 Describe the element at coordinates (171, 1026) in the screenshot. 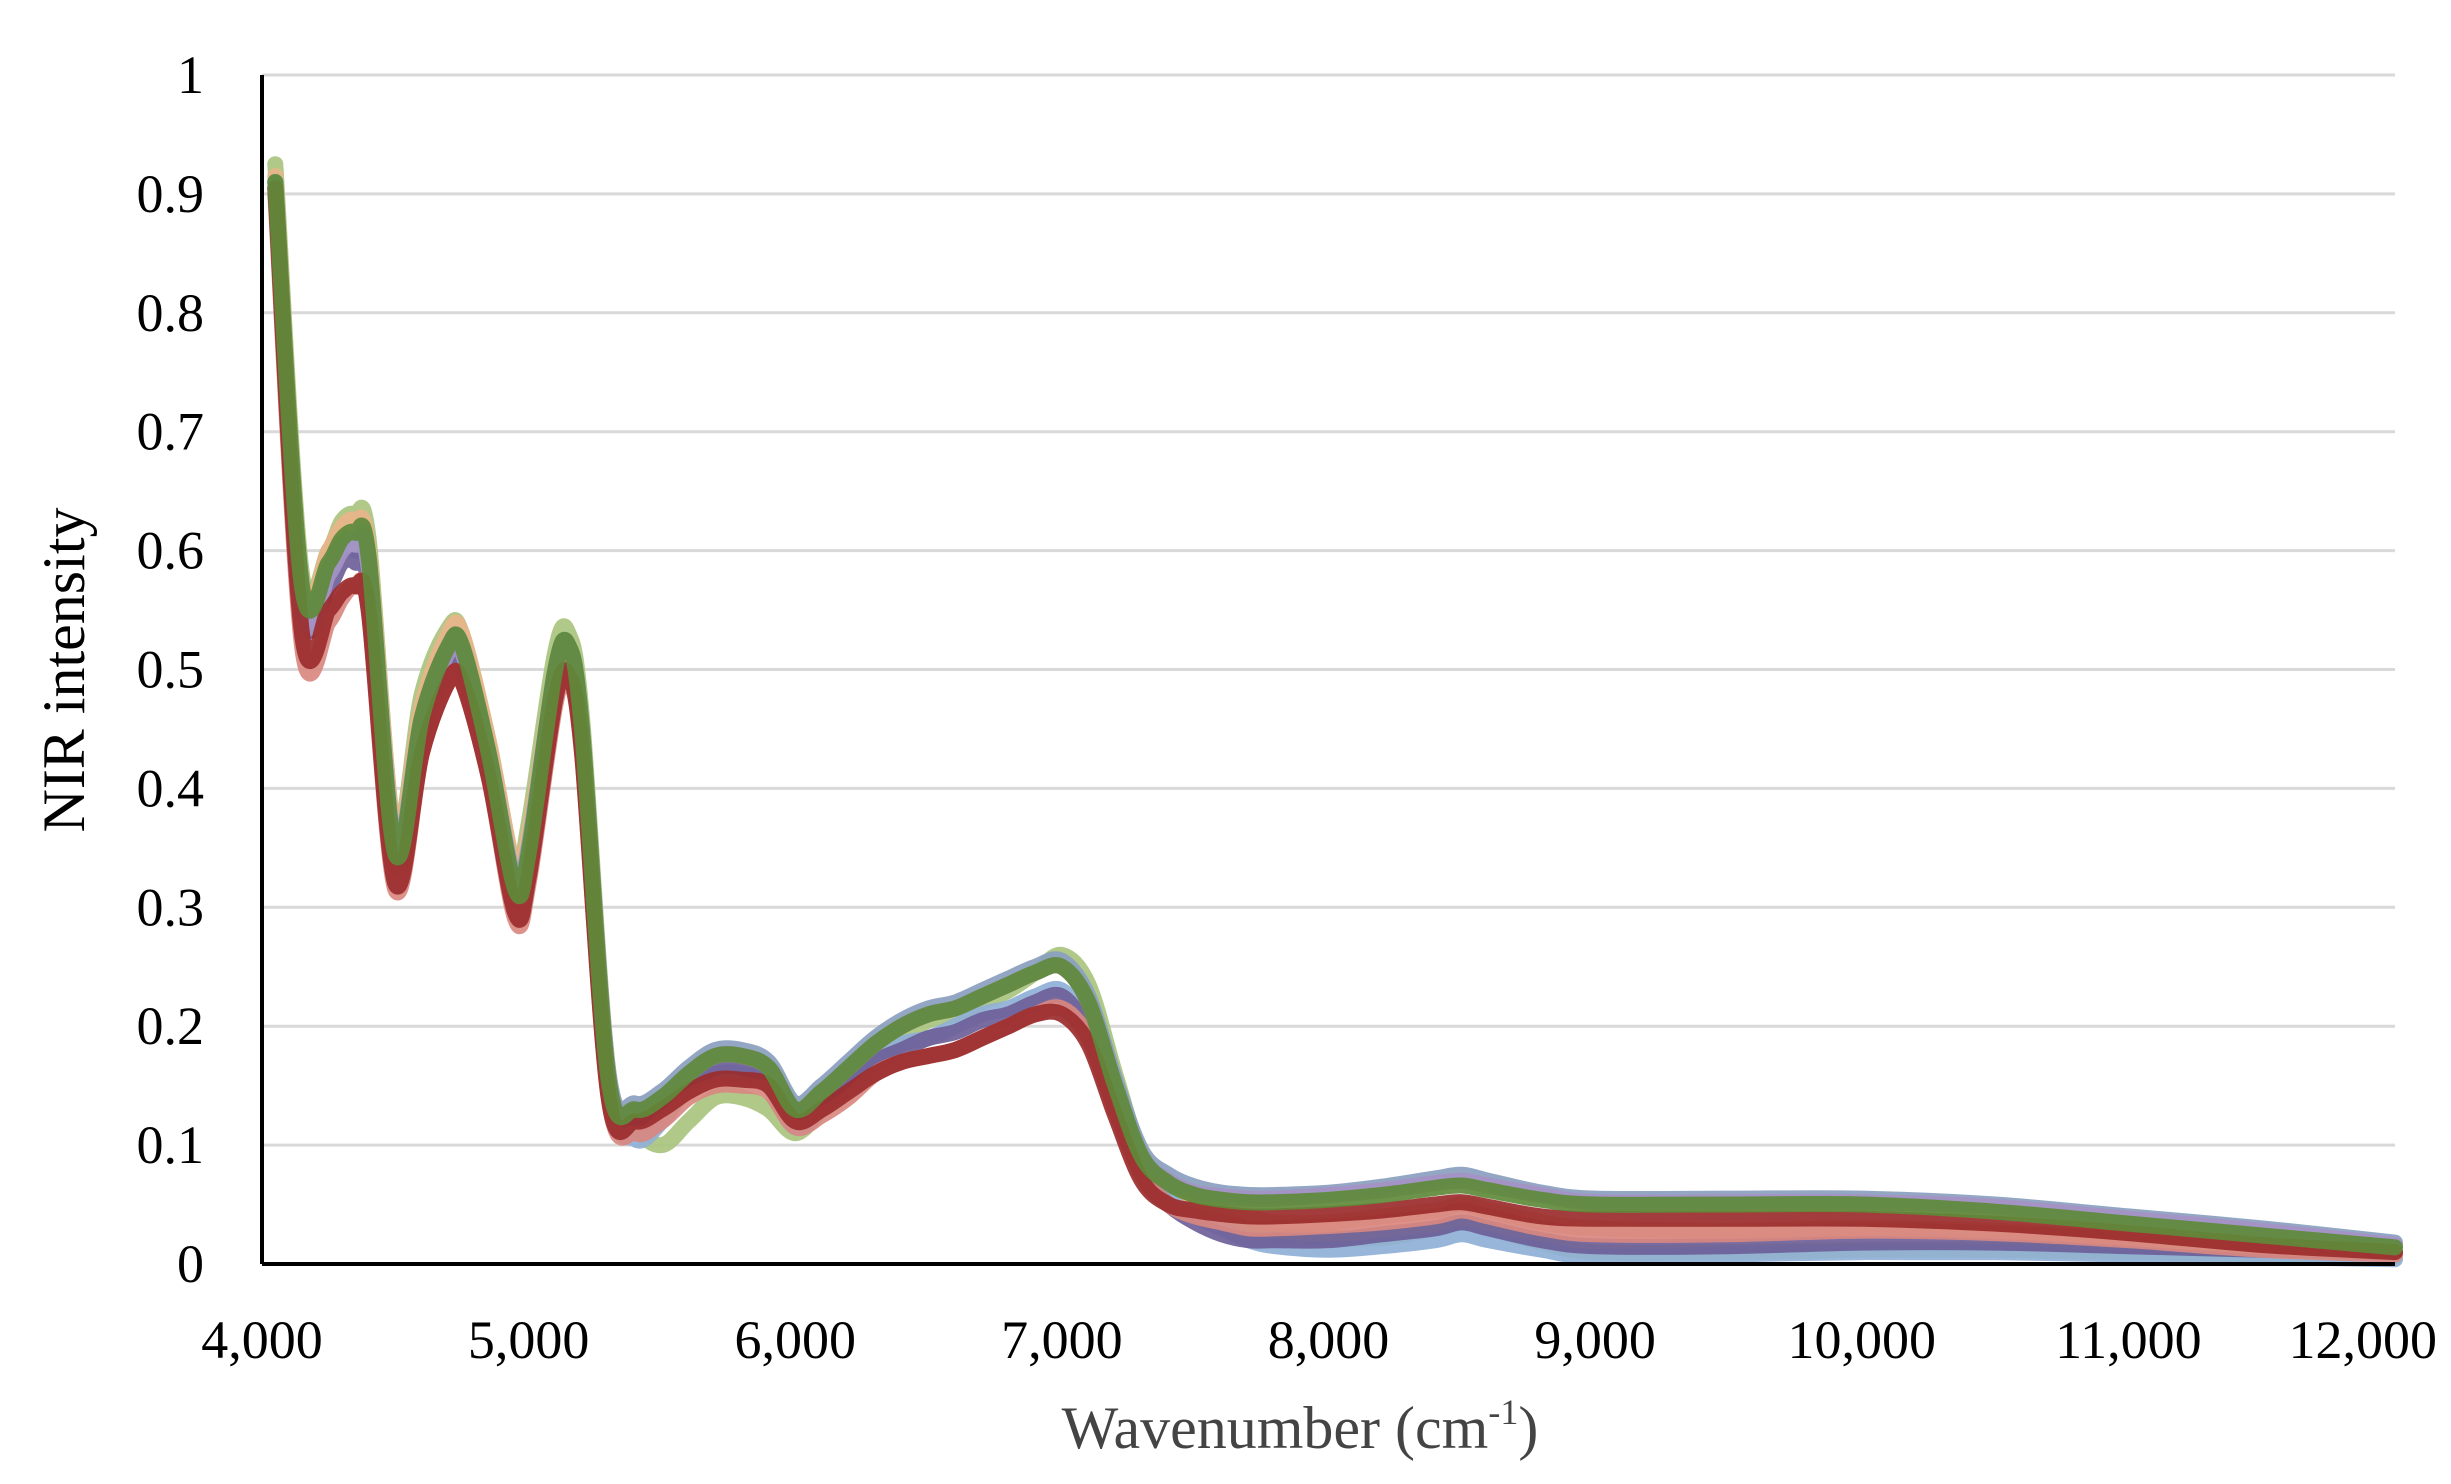

I see `y-tick-label: 0.2` at that location.